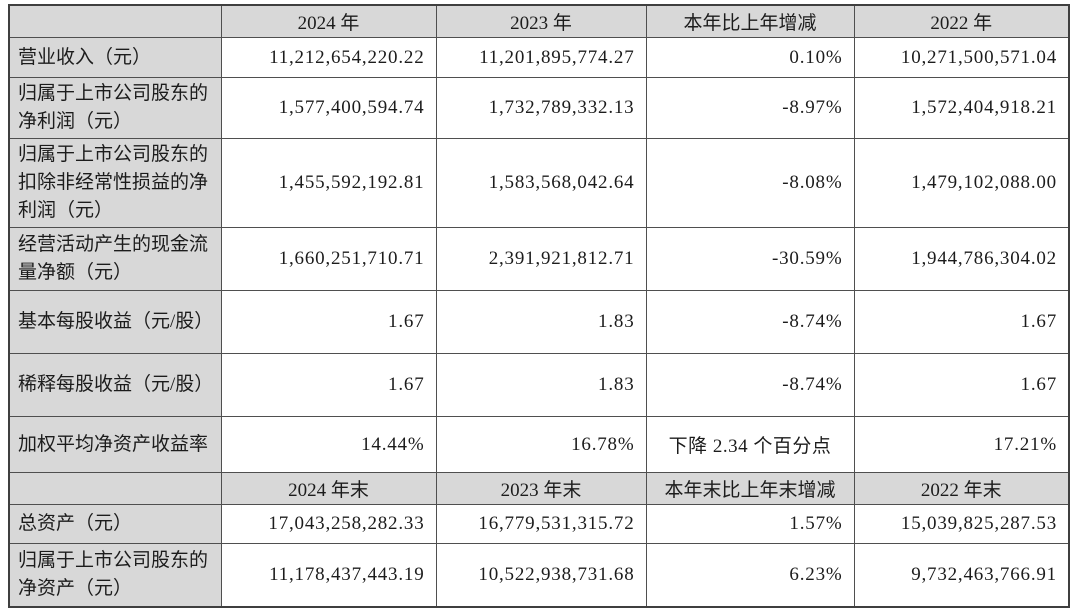  I want to click on table-header-row: 2024 年末 2023 年末 本年末比上年末增减 2022 年末, so click(539, 488).